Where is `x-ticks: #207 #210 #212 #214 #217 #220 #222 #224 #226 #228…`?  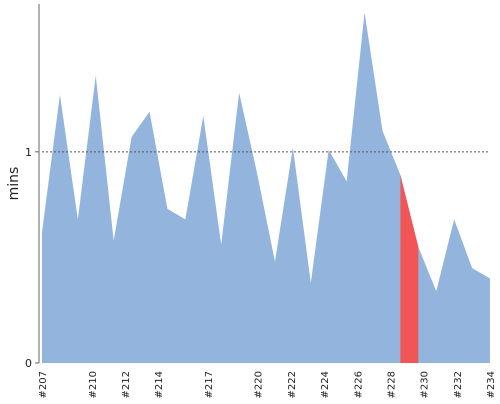
x-ticks: #207 #210 #212 #214 #217 #220 #222 #224 #226 #228… is located at coordinates (267, 384).